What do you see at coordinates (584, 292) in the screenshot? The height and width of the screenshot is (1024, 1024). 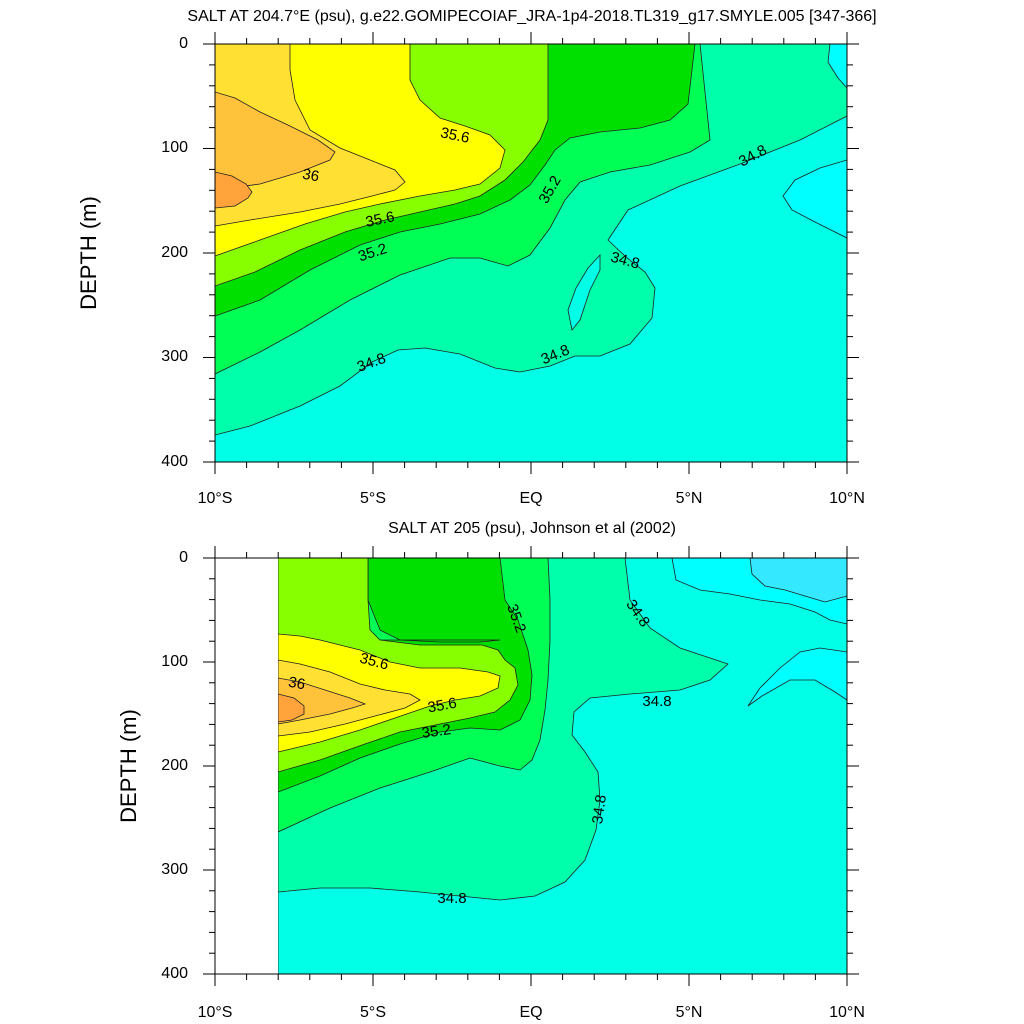 I see `region-34-8-patch` at bounding box center [584, 292].